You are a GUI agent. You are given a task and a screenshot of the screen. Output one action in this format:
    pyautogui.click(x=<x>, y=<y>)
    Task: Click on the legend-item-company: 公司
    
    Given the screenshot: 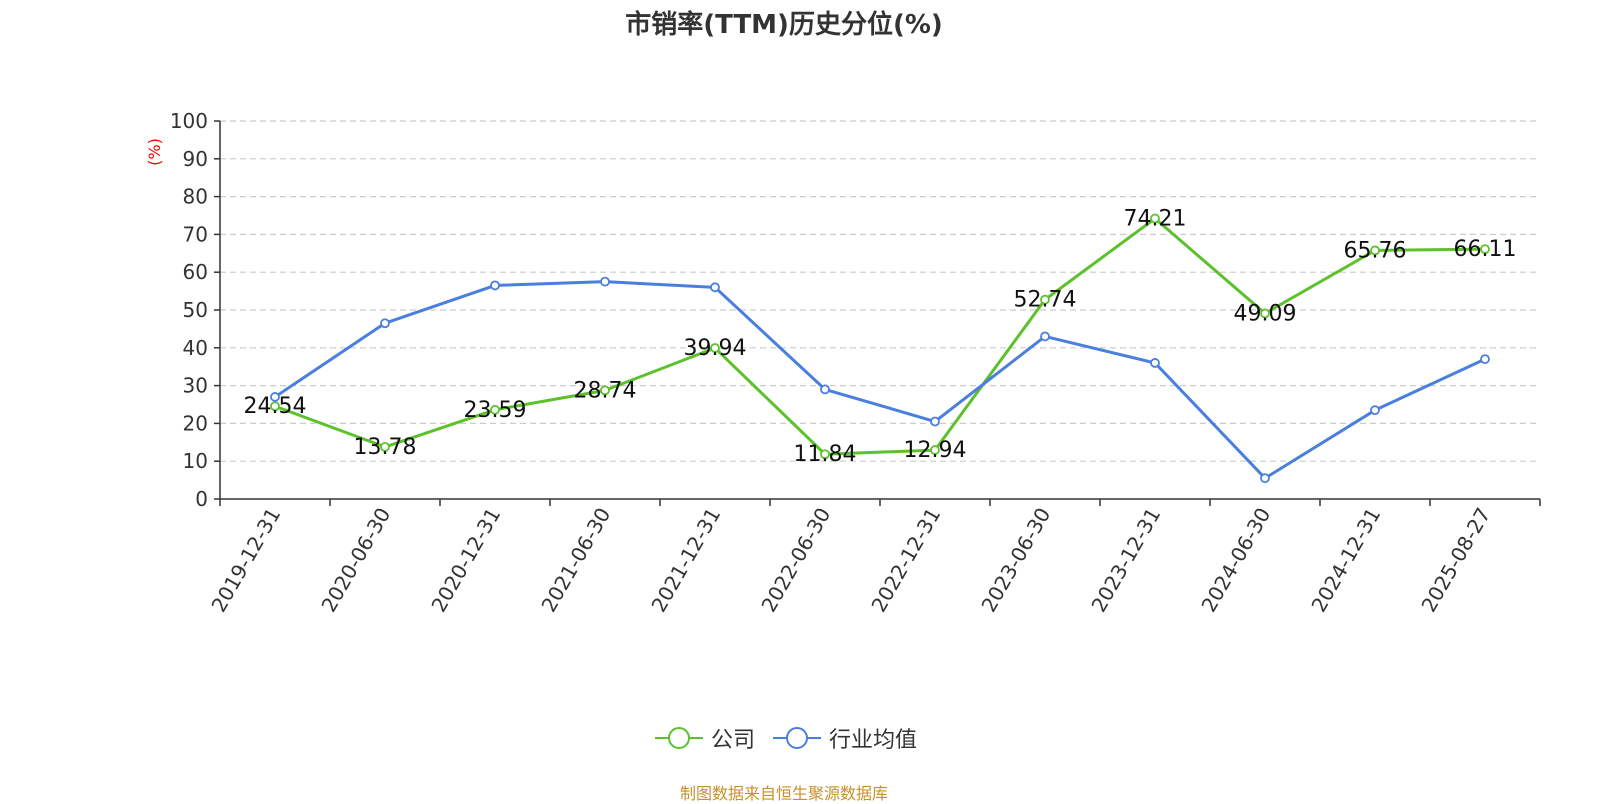 What is the action you would take?
    pyautogui.click(x=705, y=738)
    